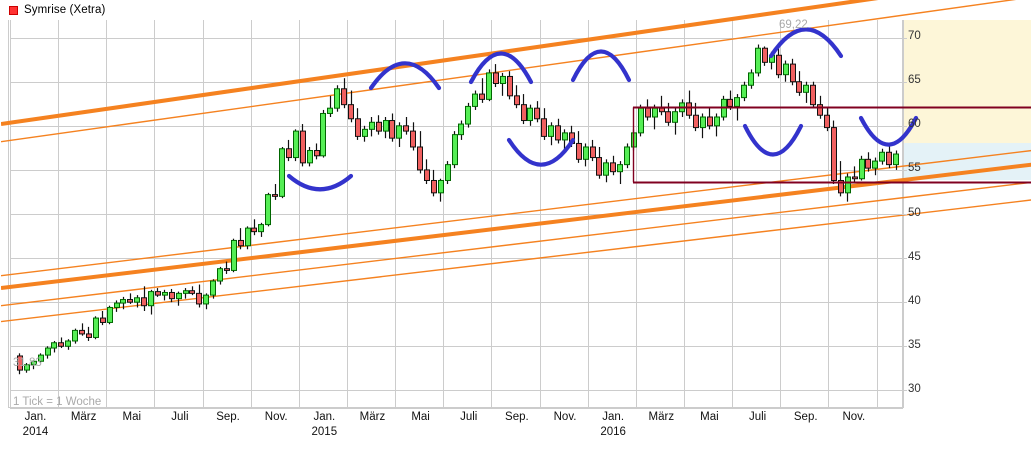  I want to click on arc-bottom-2015-sep, so click(541, 152).